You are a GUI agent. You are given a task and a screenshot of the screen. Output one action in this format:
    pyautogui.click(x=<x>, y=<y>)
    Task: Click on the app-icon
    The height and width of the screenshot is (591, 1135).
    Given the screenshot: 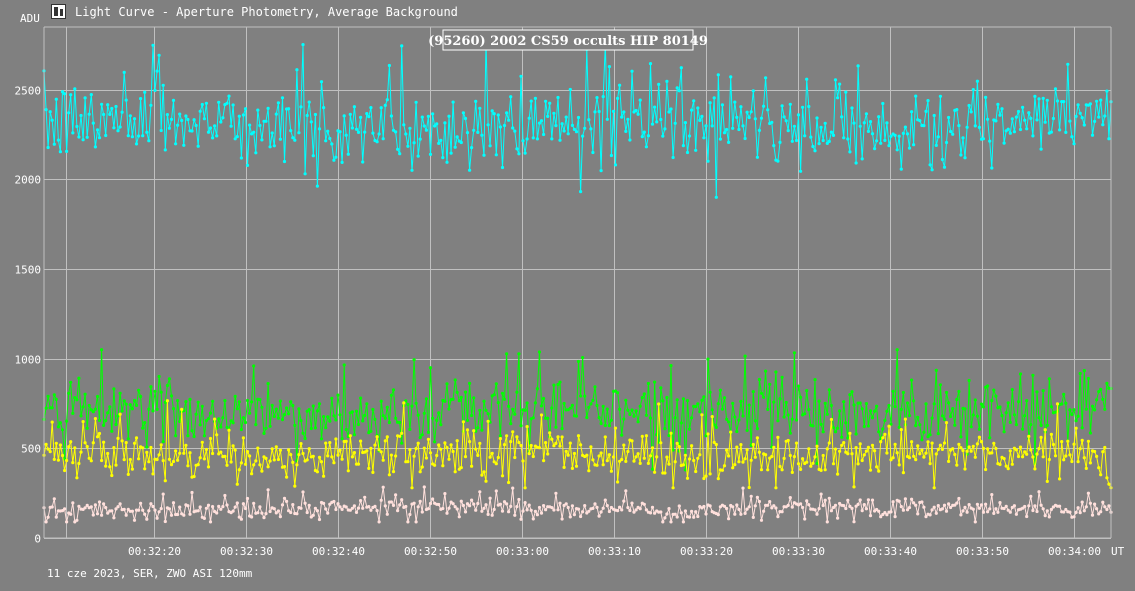 What is the action you would take?
    pyautogui.click(x=58, y=11)
    